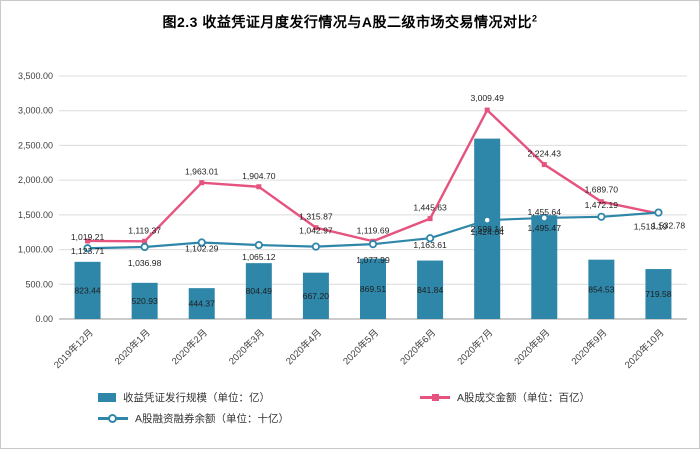 Image resolution: width=700 pixels, height=449 pixels. I want to click on svg-text: 444.37, so click(202, 304).